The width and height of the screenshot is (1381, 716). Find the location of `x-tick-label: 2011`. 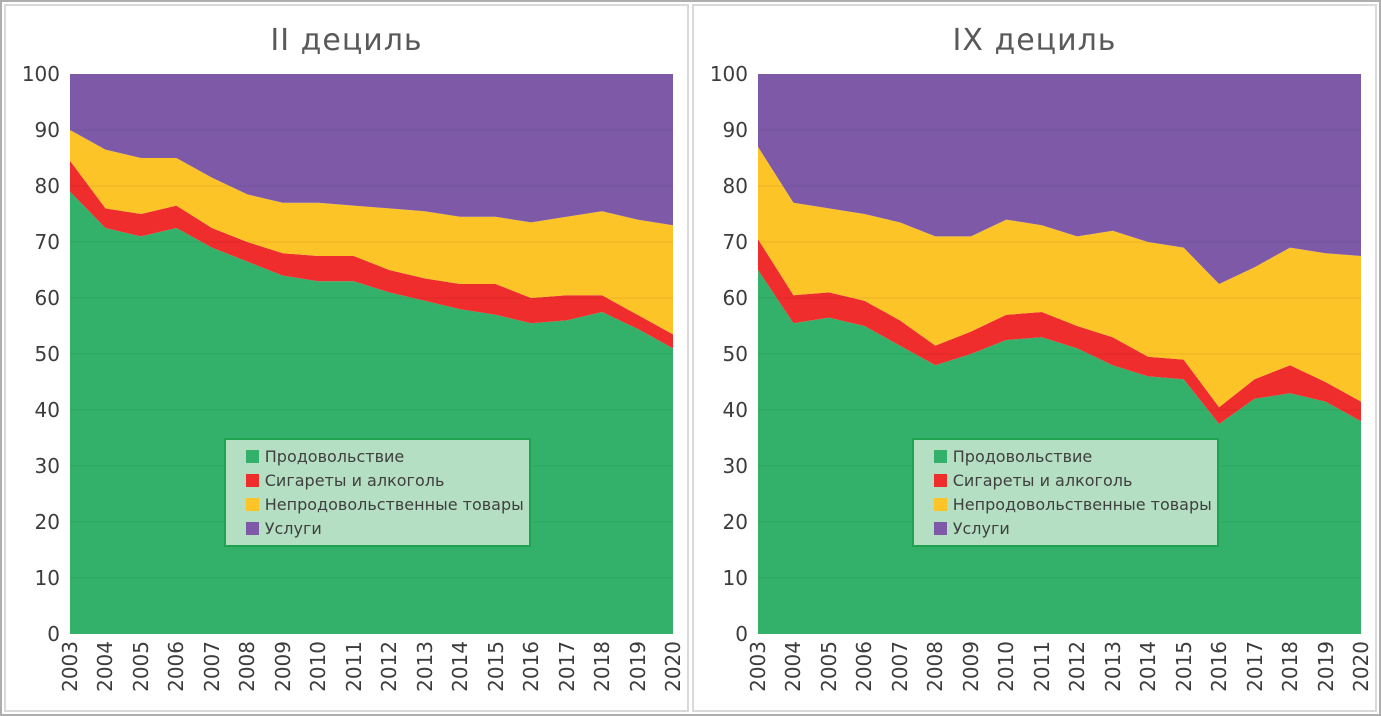

x-tick-label: 2011 is located at coordinates (1041, 666).